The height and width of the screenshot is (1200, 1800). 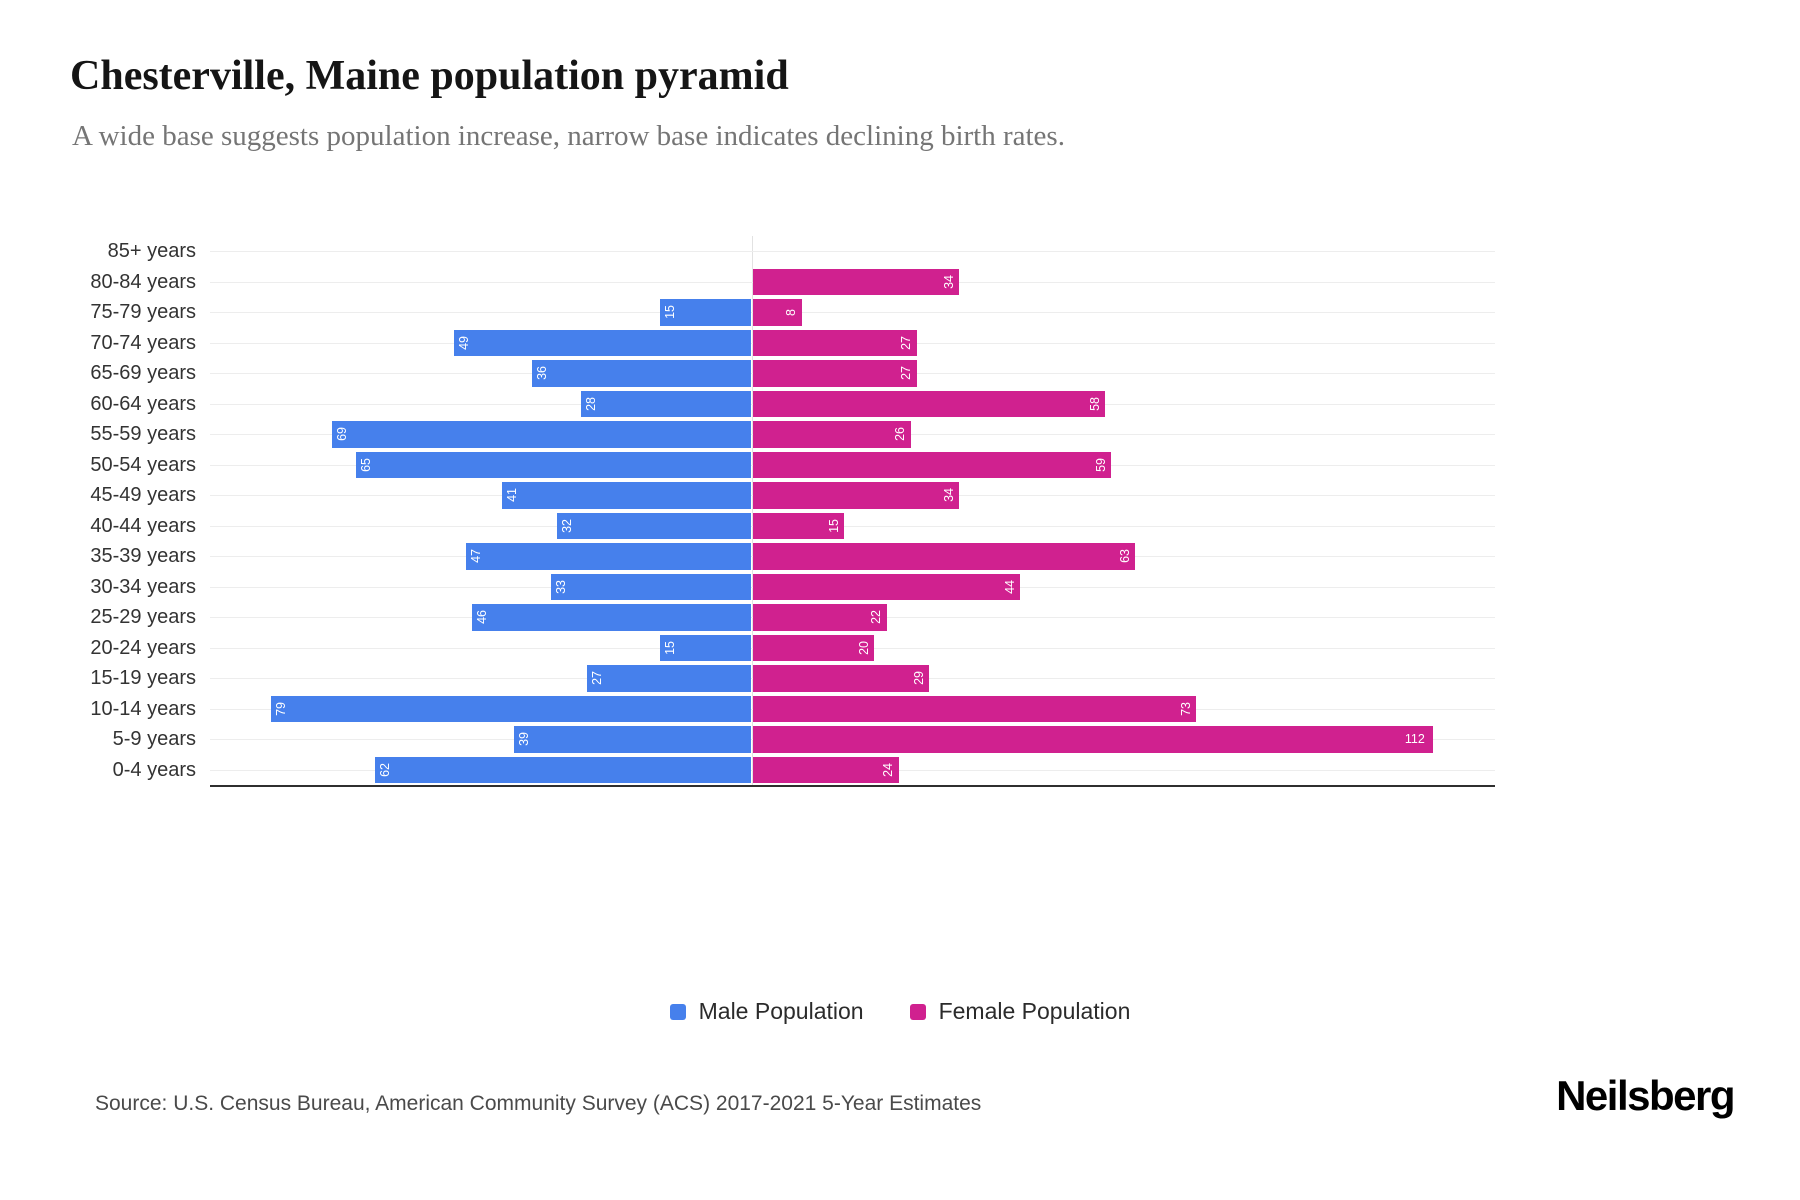 I want to click on pyramid-row: 5-9 years 39 112, so click(x=747, y=739).